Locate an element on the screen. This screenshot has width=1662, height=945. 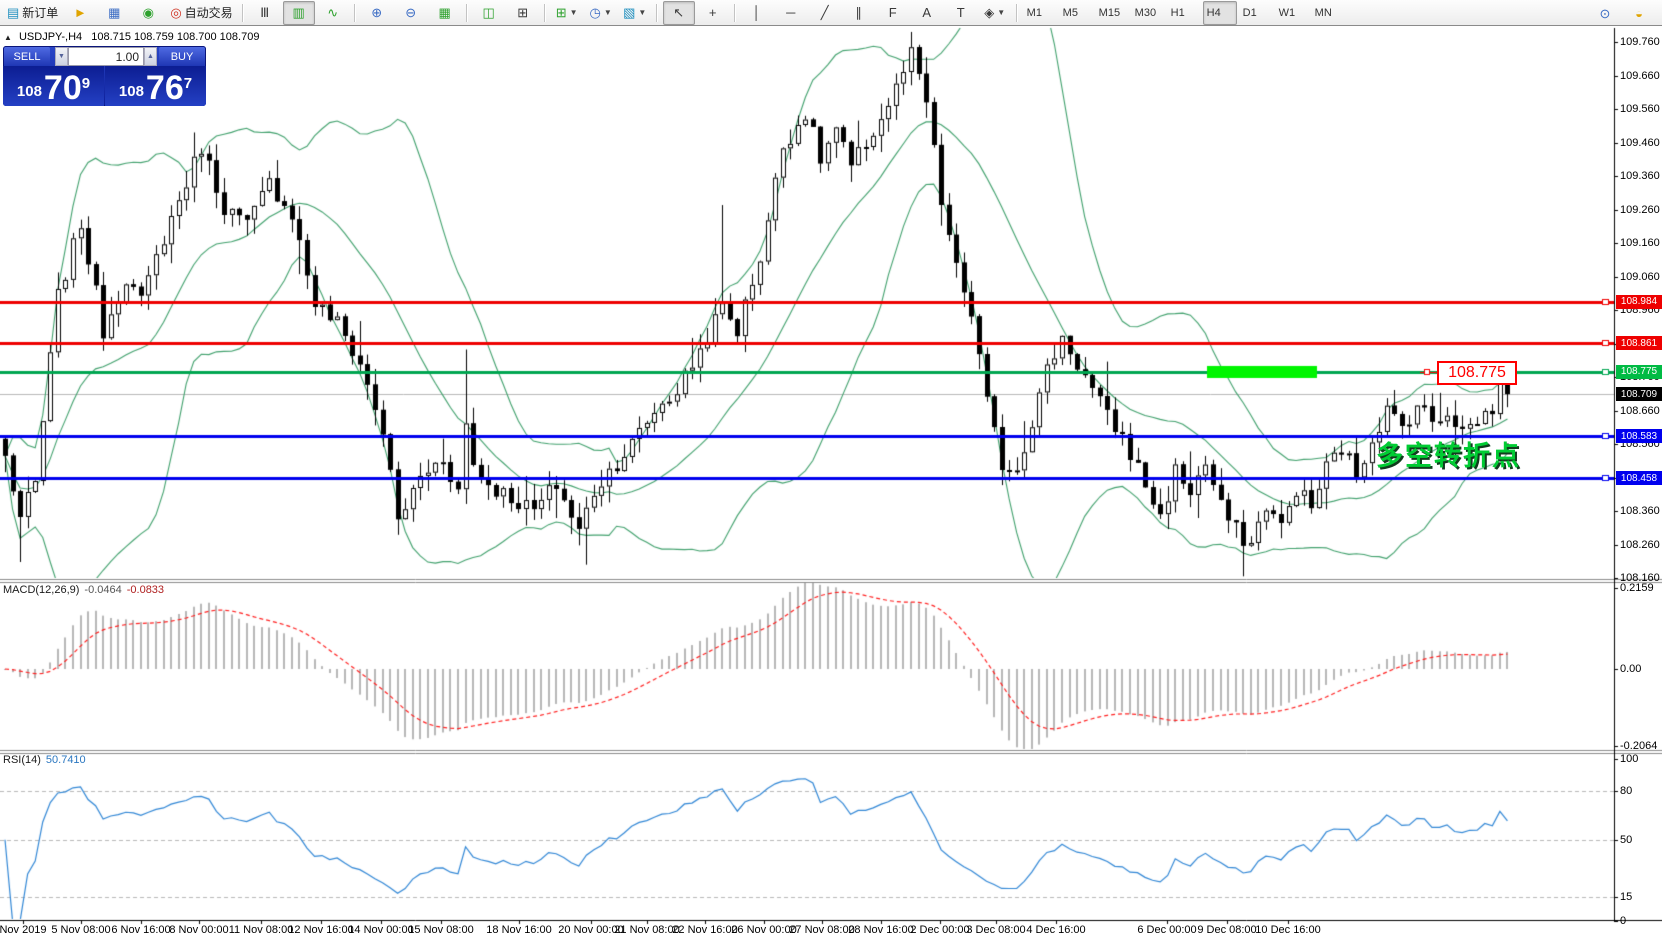
timeframe-w1: W1 is located at coordinates (1292, 13).